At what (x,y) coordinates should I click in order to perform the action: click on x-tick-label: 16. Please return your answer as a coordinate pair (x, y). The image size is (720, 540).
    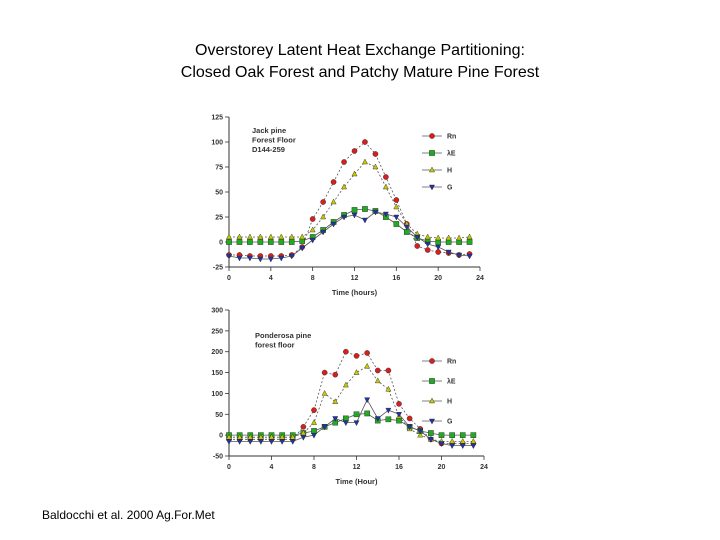
    Looking at the image, I should click on (396, 278).